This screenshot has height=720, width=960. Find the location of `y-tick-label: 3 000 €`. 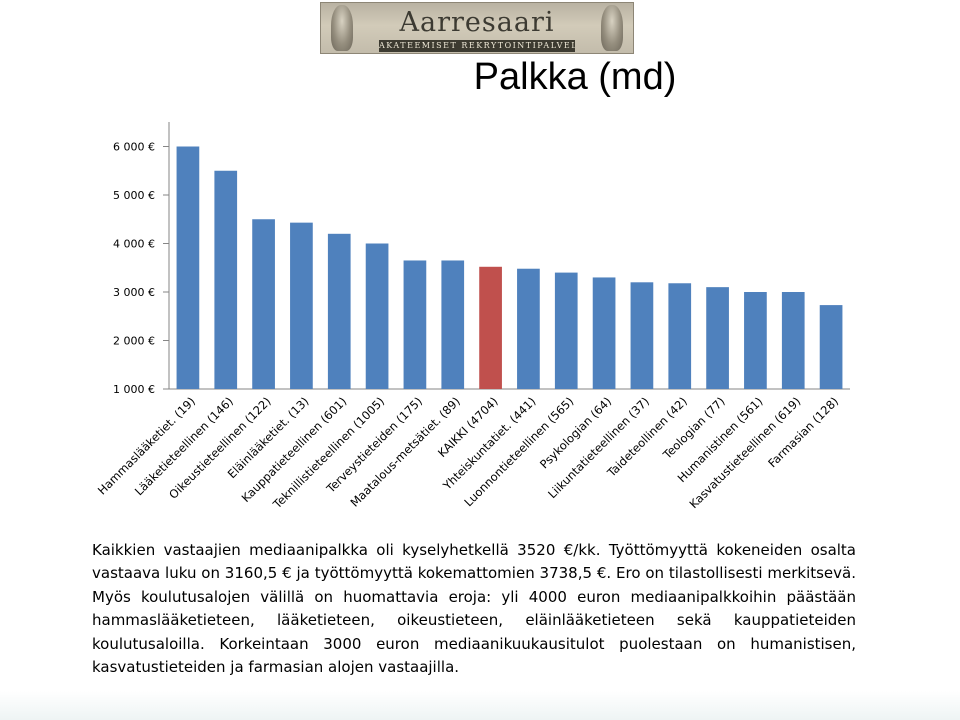

y-tick-label: 3 000 € is located at coordinates (134, 292).